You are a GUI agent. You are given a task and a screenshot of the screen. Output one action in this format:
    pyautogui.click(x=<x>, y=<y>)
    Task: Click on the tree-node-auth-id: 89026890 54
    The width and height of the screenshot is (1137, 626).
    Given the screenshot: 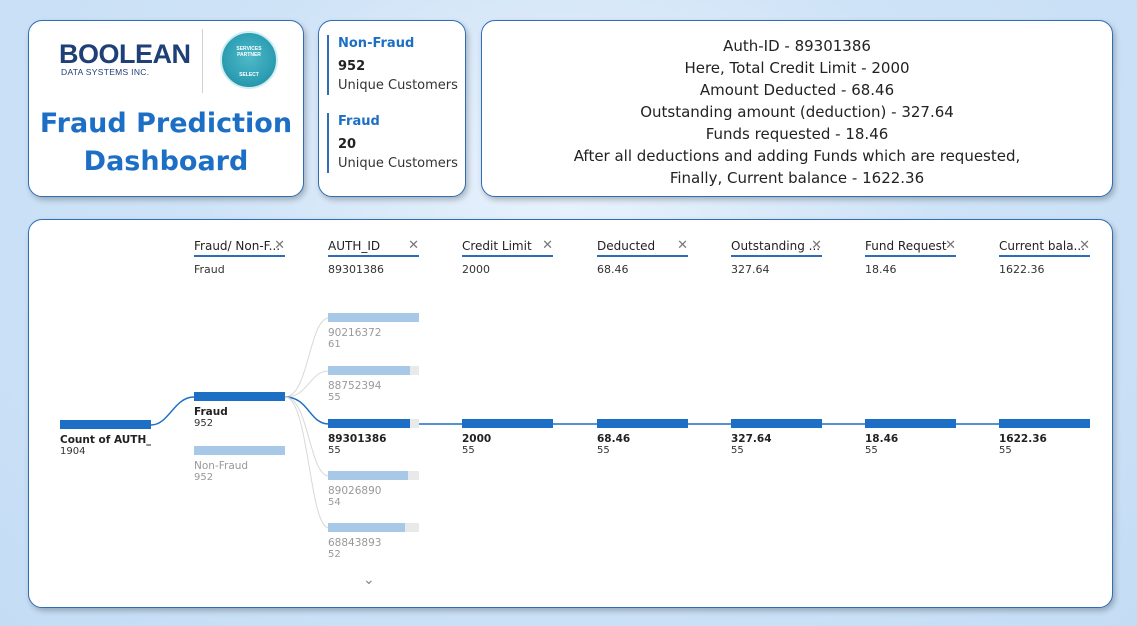 What is the action you would take?
    pyautogui.click(x=373, y=490)
    